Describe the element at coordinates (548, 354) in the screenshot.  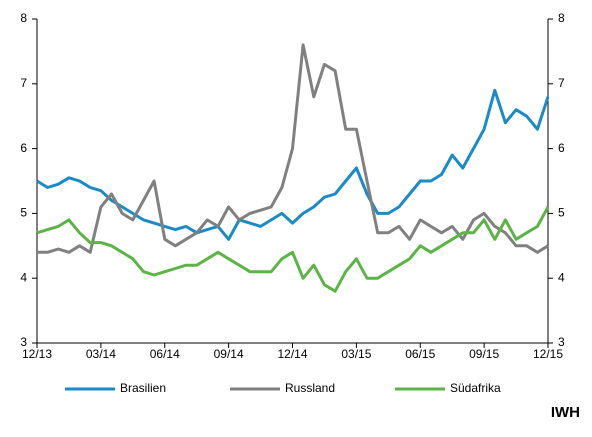
I see `x-tick-label: 12/15` at that location.